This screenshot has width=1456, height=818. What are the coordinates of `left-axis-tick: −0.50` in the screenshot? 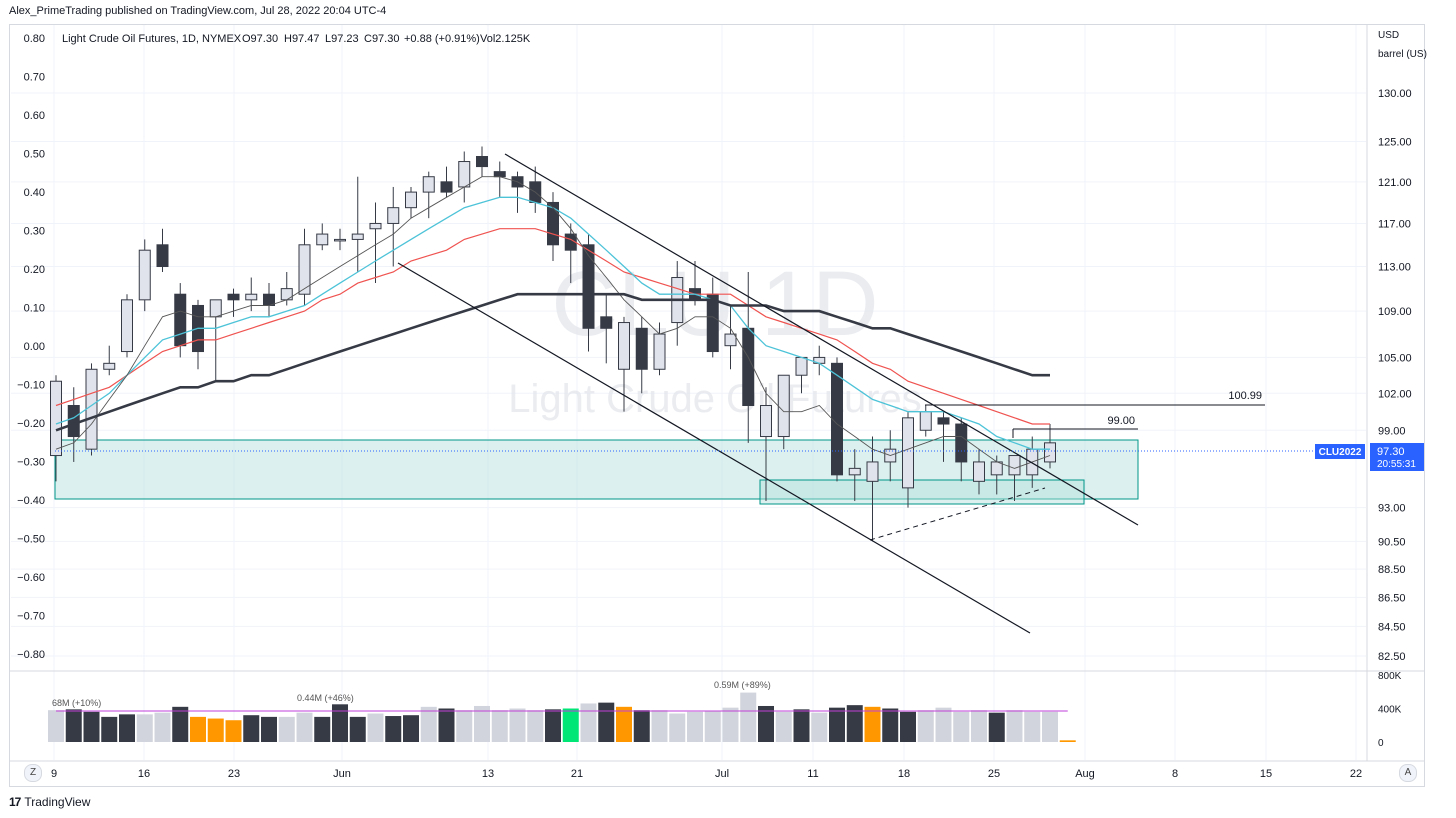 It's located at (31, 540).